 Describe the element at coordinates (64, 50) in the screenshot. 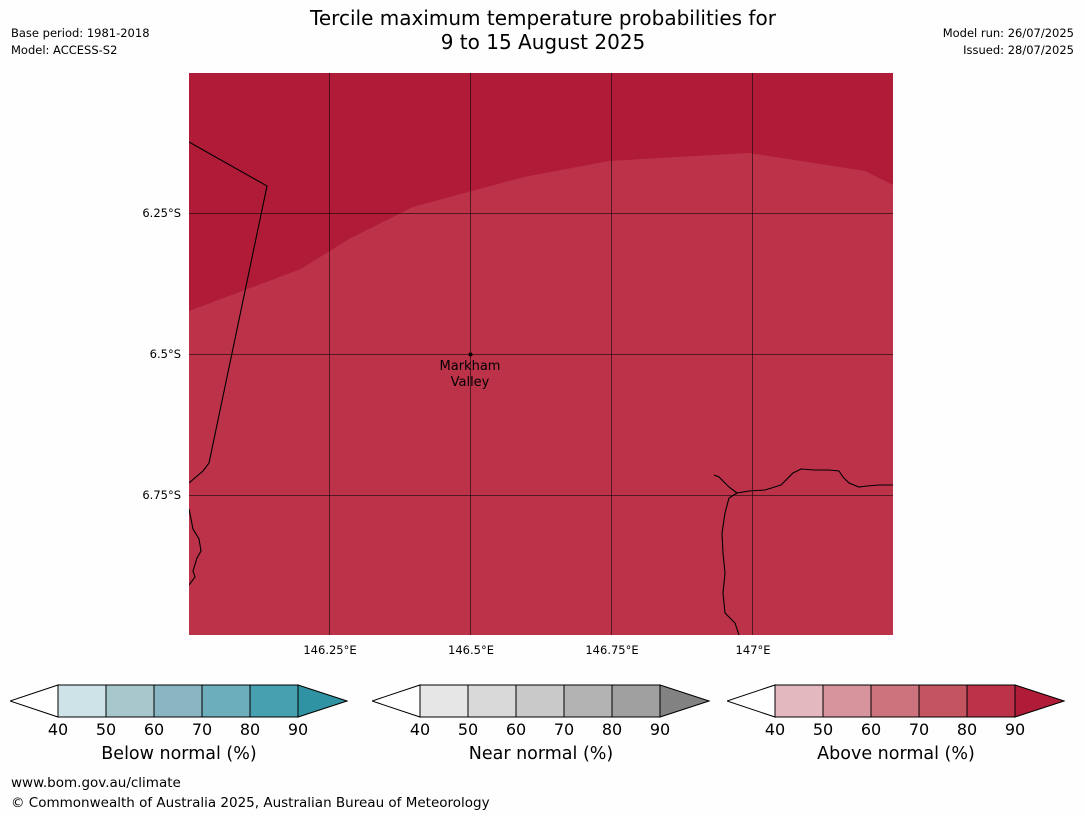

I see `model-name: Model: ACCESS-S2` at that location.